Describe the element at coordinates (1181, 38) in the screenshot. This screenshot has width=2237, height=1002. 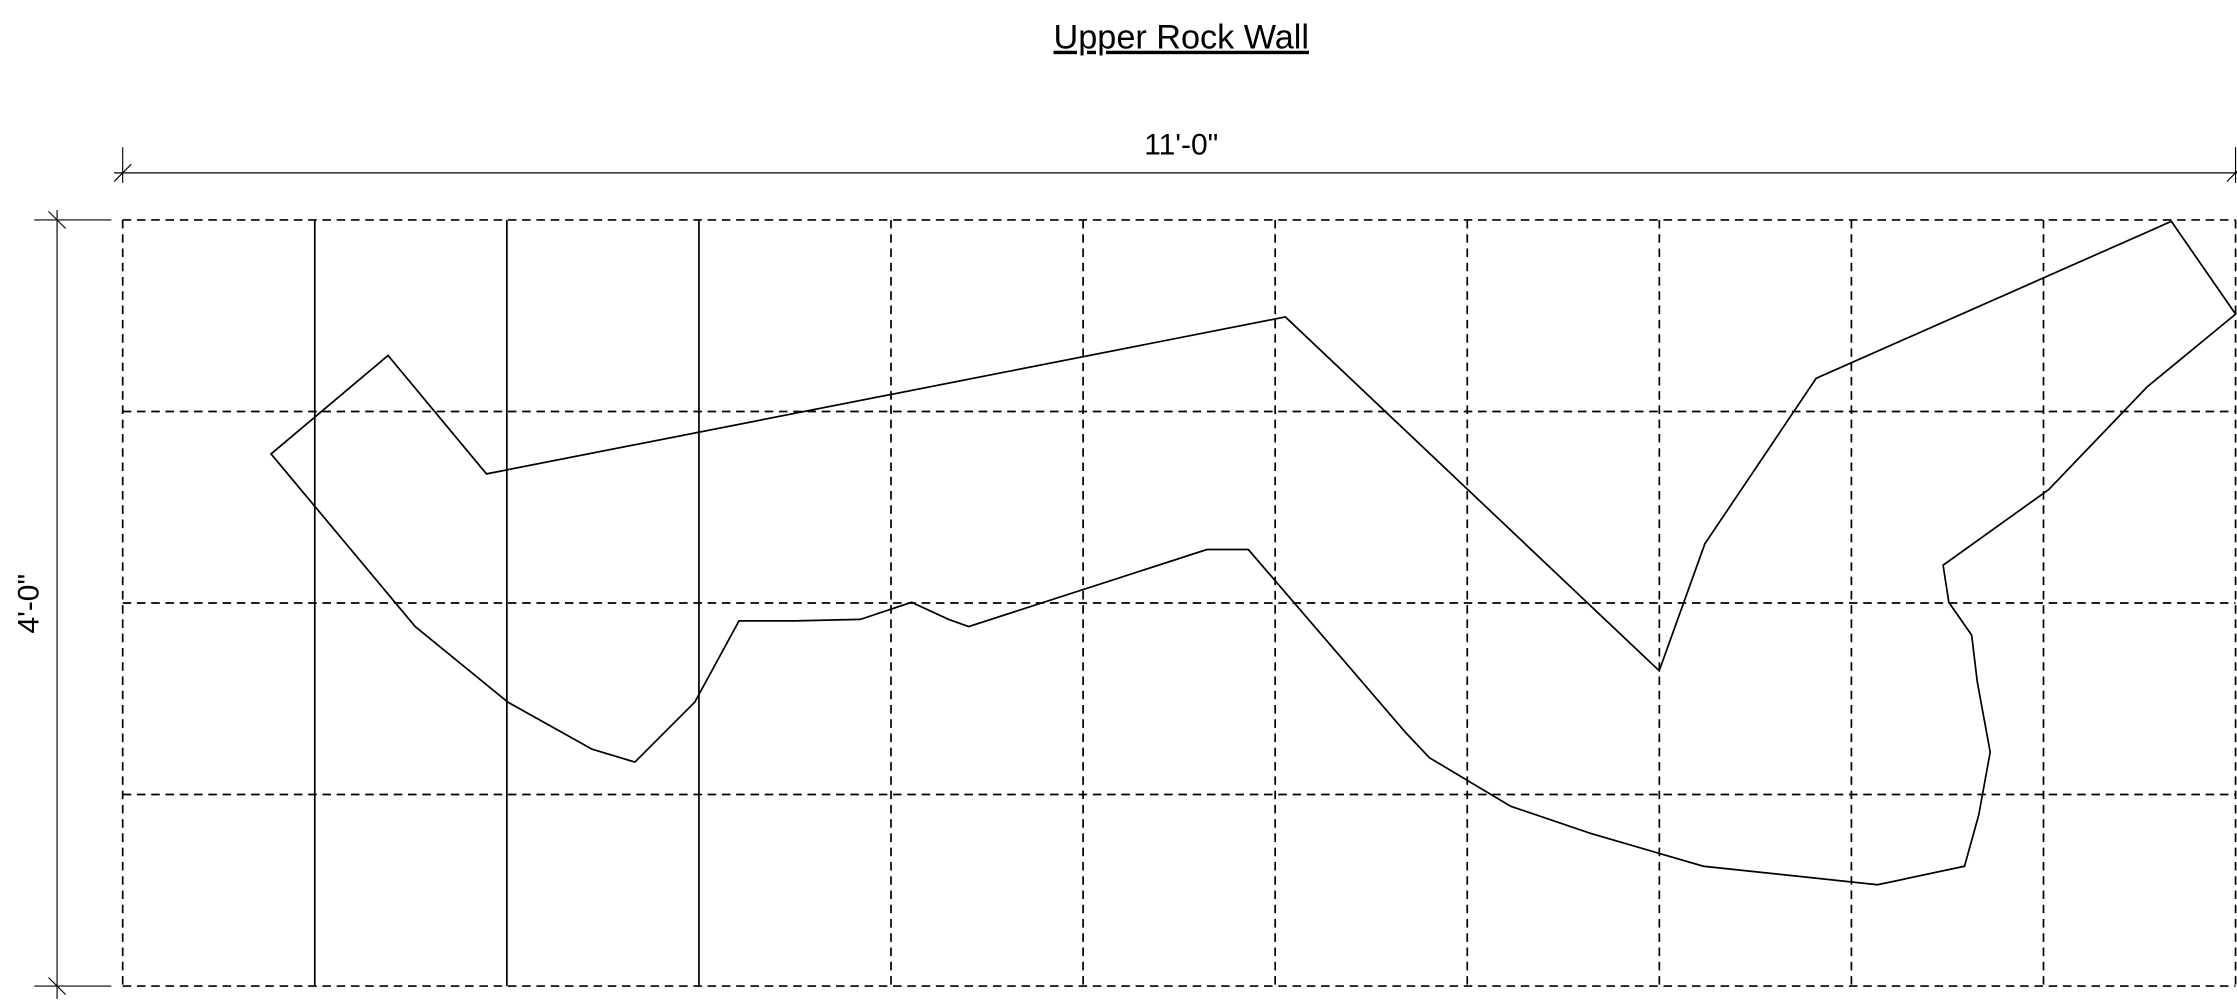
I see `title: Upper Rock Wall` at that location.